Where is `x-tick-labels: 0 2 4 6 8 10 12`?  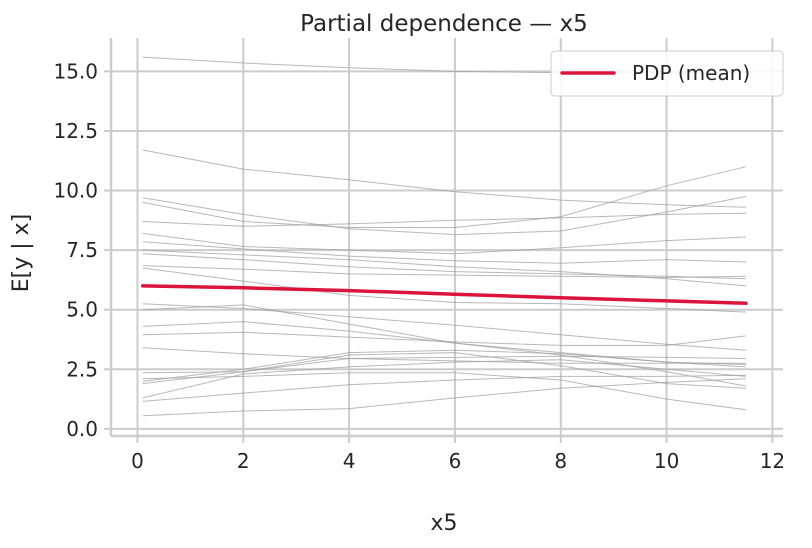
x-tick-labels: 0 2 4 6 8 10 12 is located at coordinates (458, 454).